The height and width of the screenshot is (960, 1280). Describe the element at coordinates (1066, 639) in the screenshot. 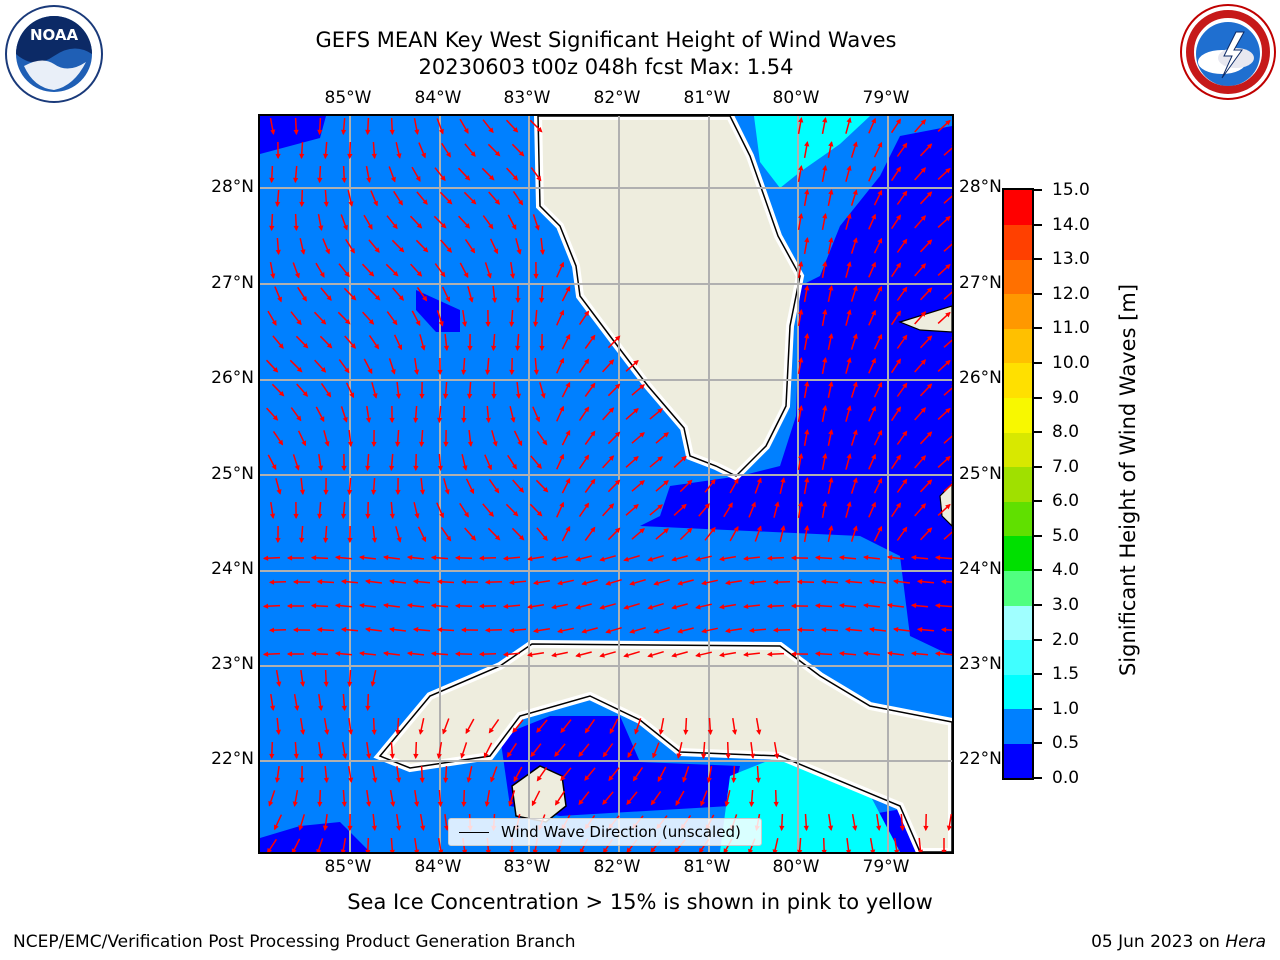

I see `colorbar-tick-label: 2.0` at that location.